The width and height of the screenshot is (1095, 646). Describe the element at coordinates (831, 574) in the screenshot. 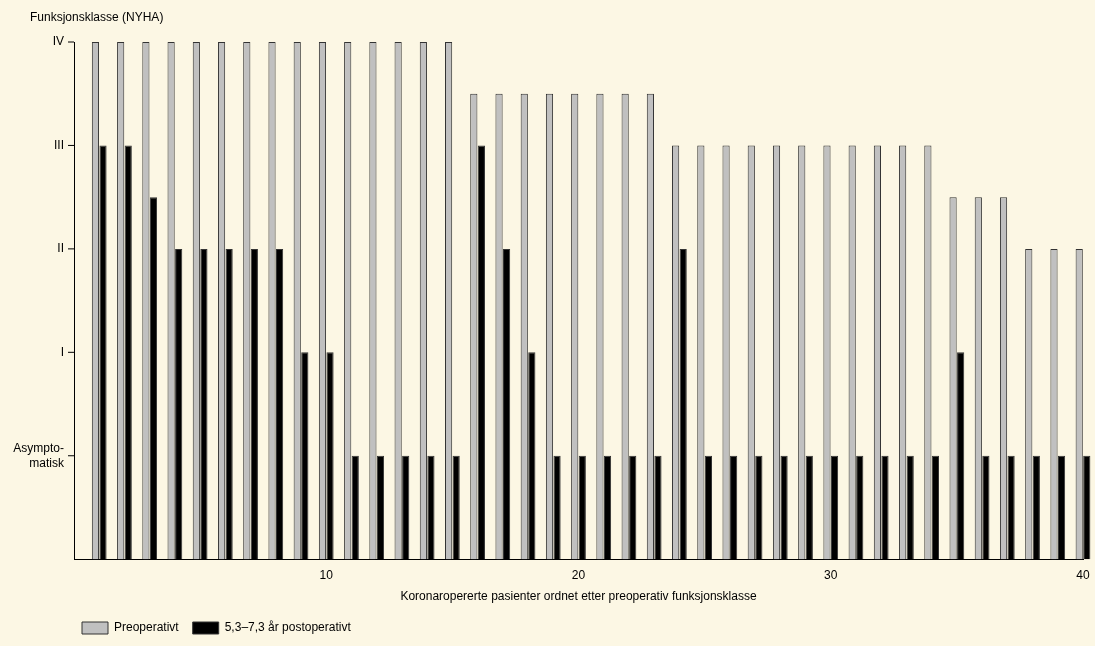

I see `x-tick-label: 30` at that location.